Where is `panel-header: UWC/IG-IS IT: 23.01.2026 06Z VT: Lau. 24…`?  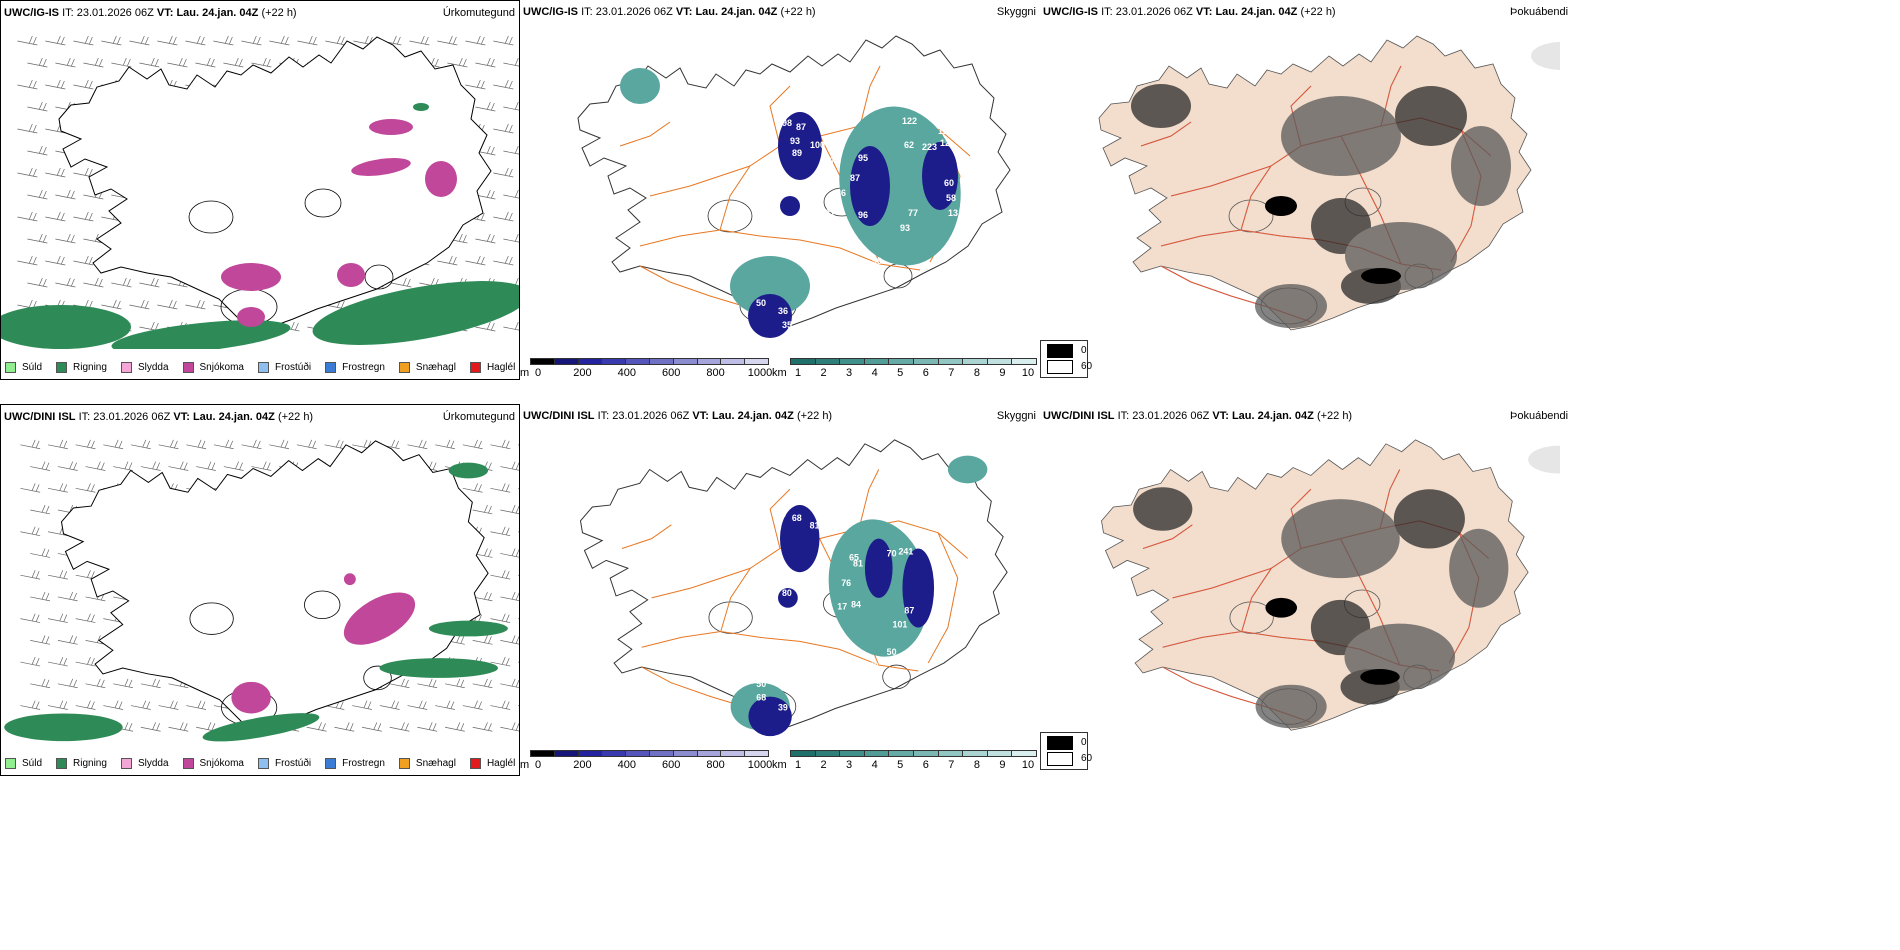 panel-header: UWC/IG-IS IT: 23.01.2026 06Z VT: Lau. 24… is located at coordinates (669, 12).